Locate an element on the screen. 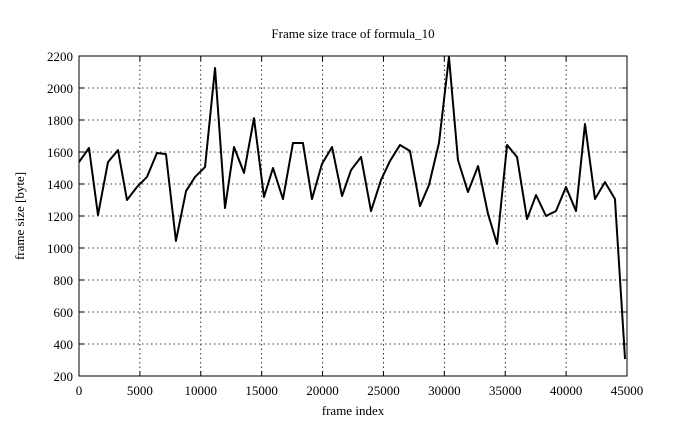 The height and width of the screenshot is (429, 695). x-axis-label: frame index is located at coordinates (353, 410).